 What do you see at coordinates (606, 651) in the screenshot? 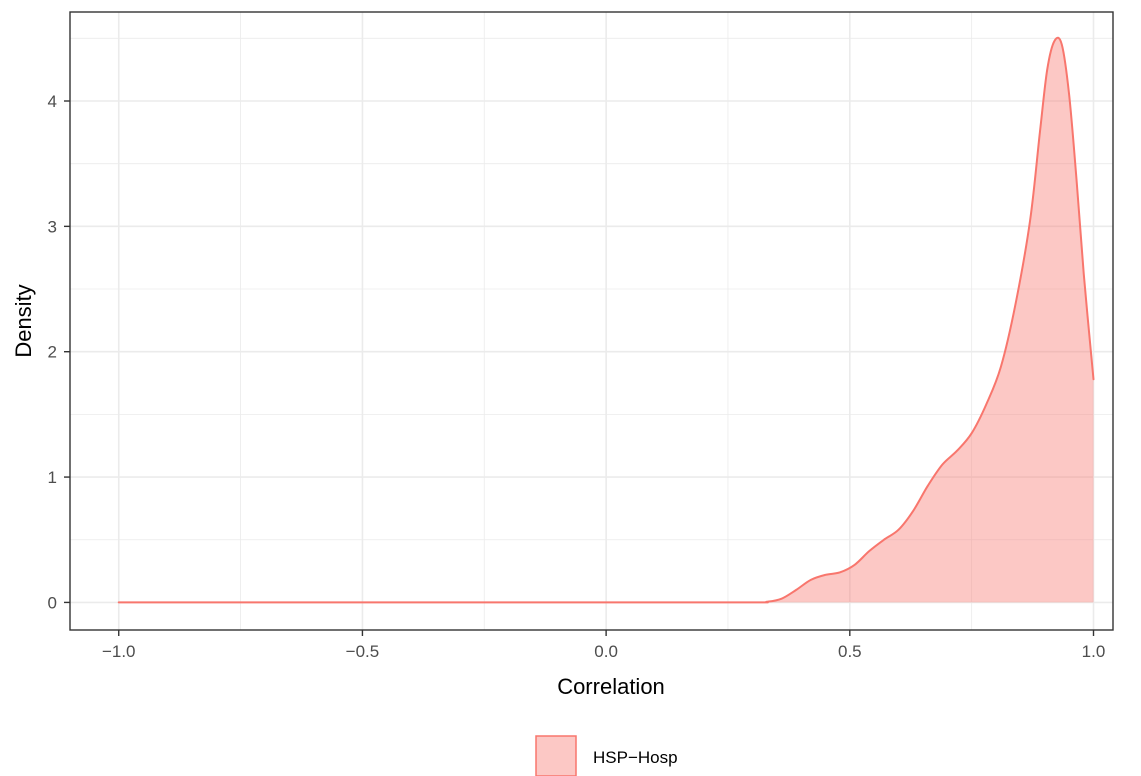
I see `x-tick-label: 0.0` at bounding box center [606, 651].